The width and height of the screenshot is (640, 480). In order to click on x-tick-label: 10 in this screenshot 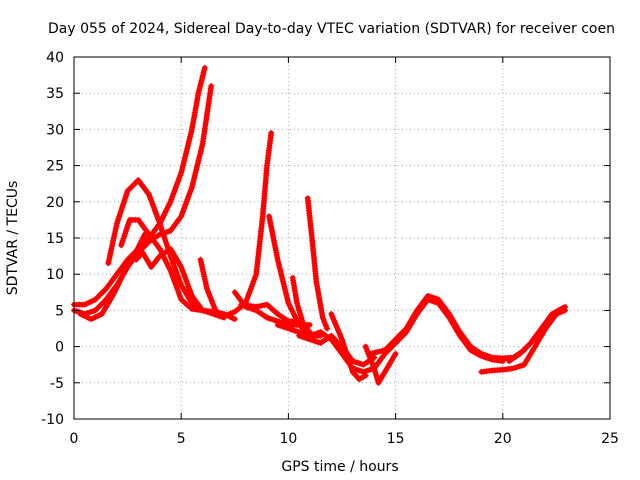, I will do `click(288, 439)`.